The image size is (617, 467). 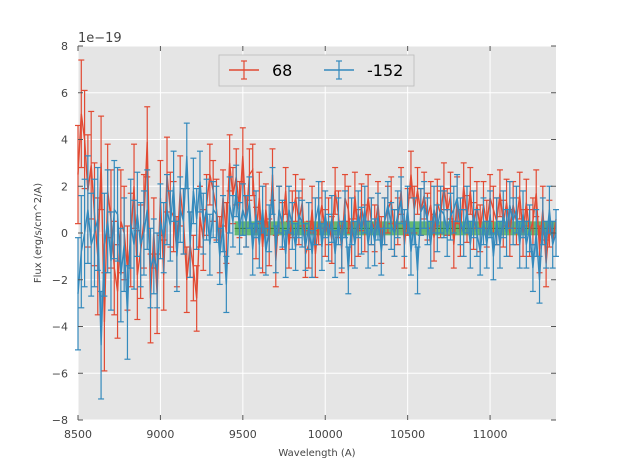 What do you see at coordinates (64, 46) in the screenshot?
I see `y-tick-label: 8` at bounding box center [64, 46].